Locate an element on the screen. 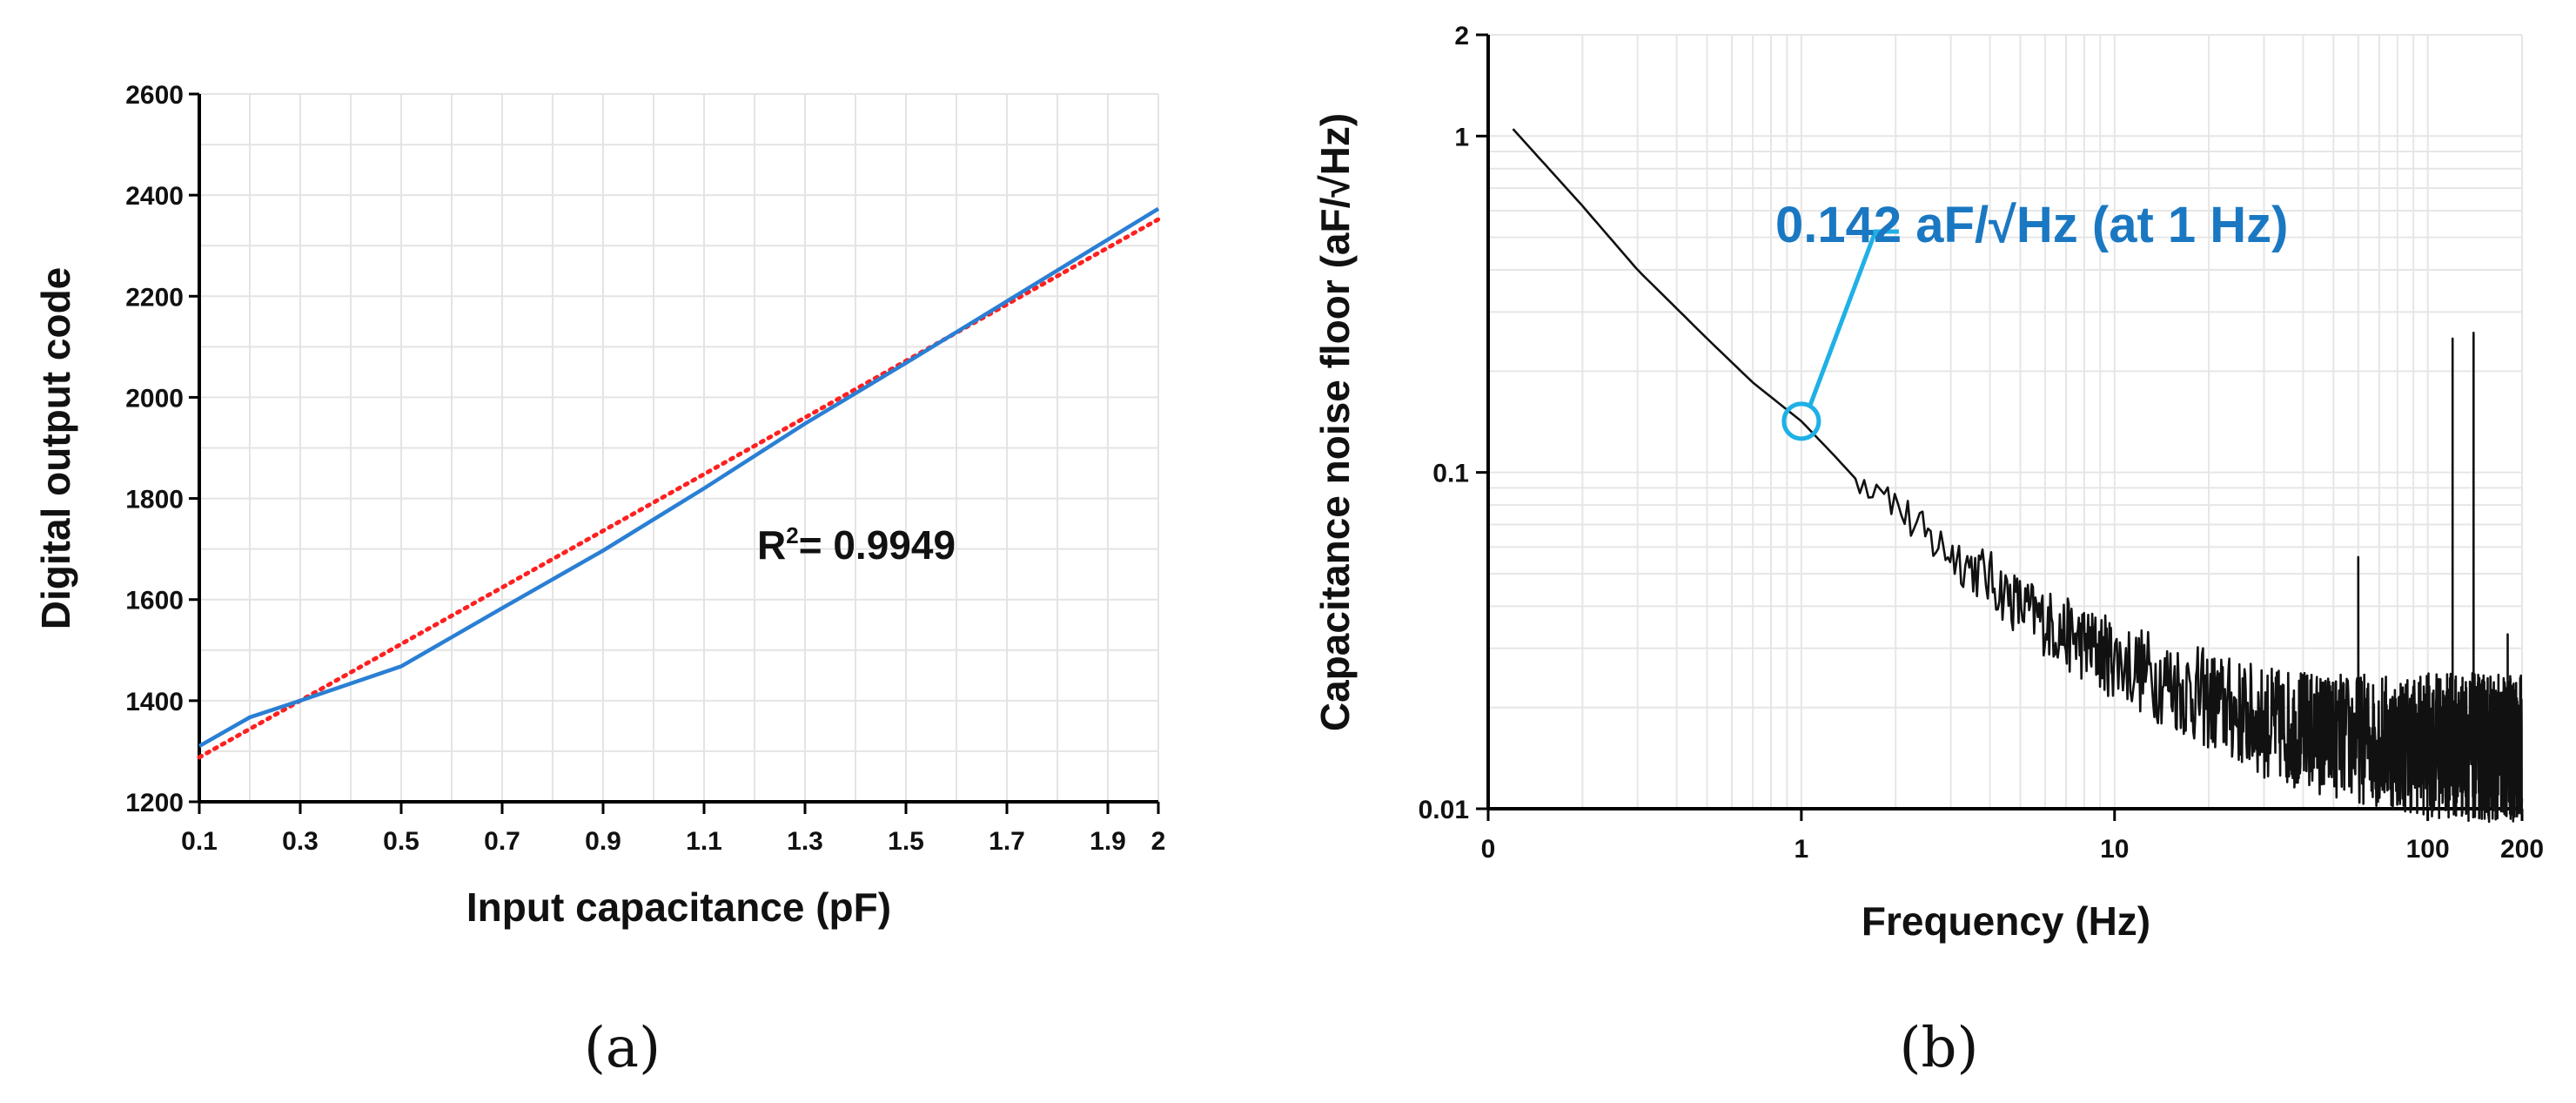  x-tick-label: 0.7 is located at coordinates (502, 842).